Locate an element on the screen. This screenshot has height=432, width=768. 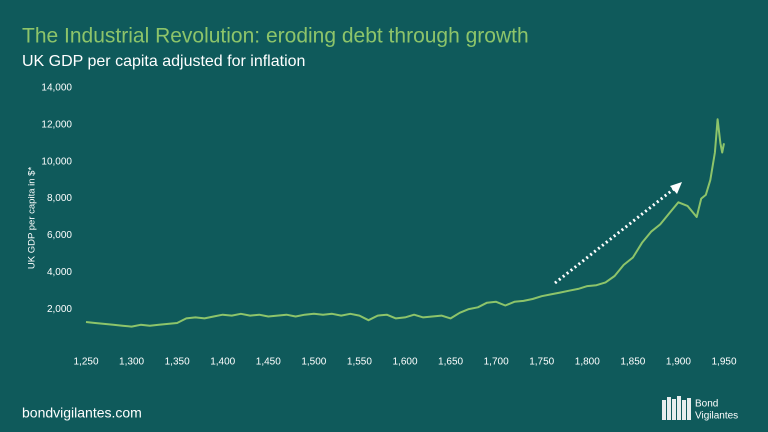
x-tick-label: 1,850 is located at coordinates (632, 362).